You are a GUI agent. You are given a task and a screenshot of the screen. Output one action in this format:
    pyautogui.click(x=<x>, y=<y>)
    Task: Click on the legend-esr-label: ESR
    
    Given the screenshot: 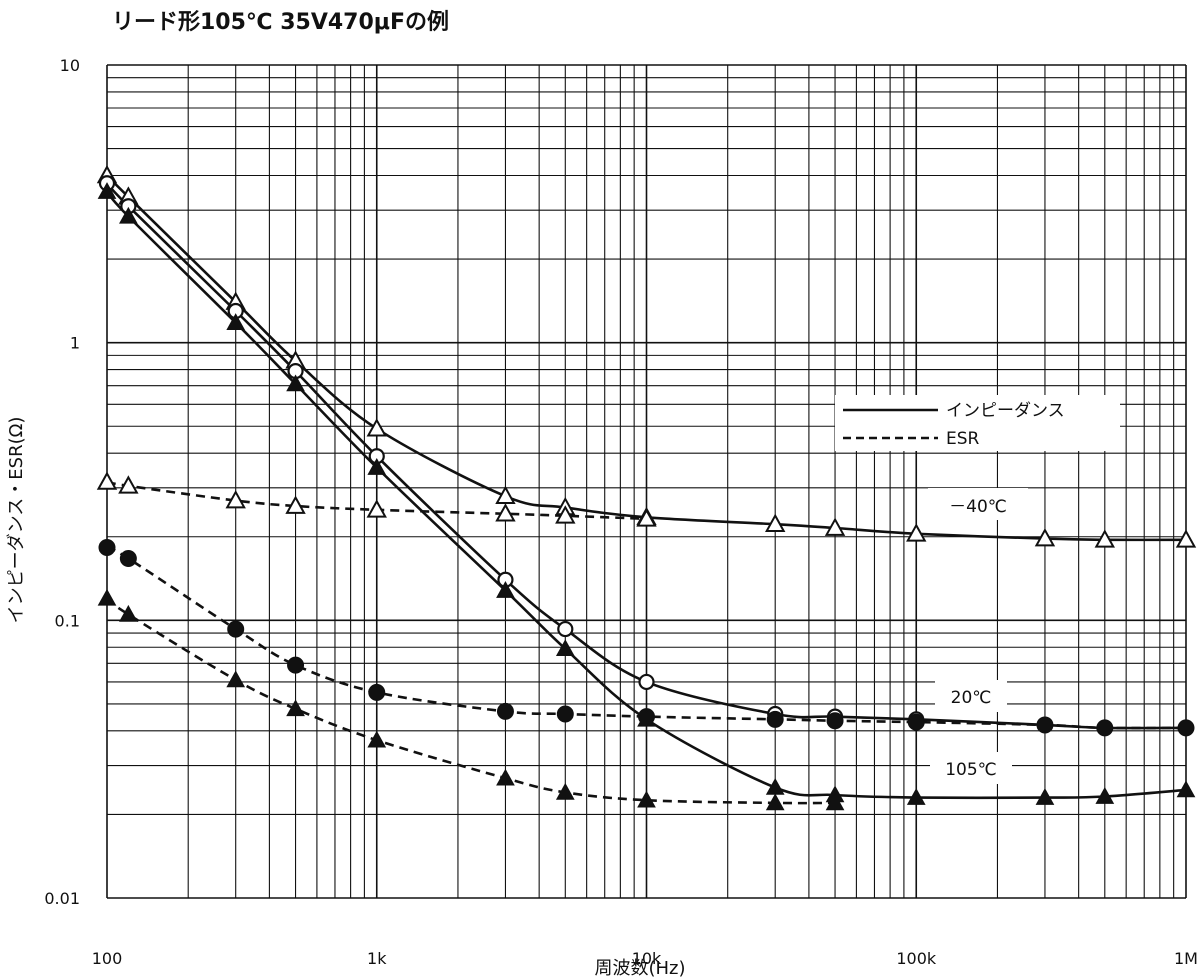 What is the action you would take?
    pyautogui.click(x=963, y=439)
    